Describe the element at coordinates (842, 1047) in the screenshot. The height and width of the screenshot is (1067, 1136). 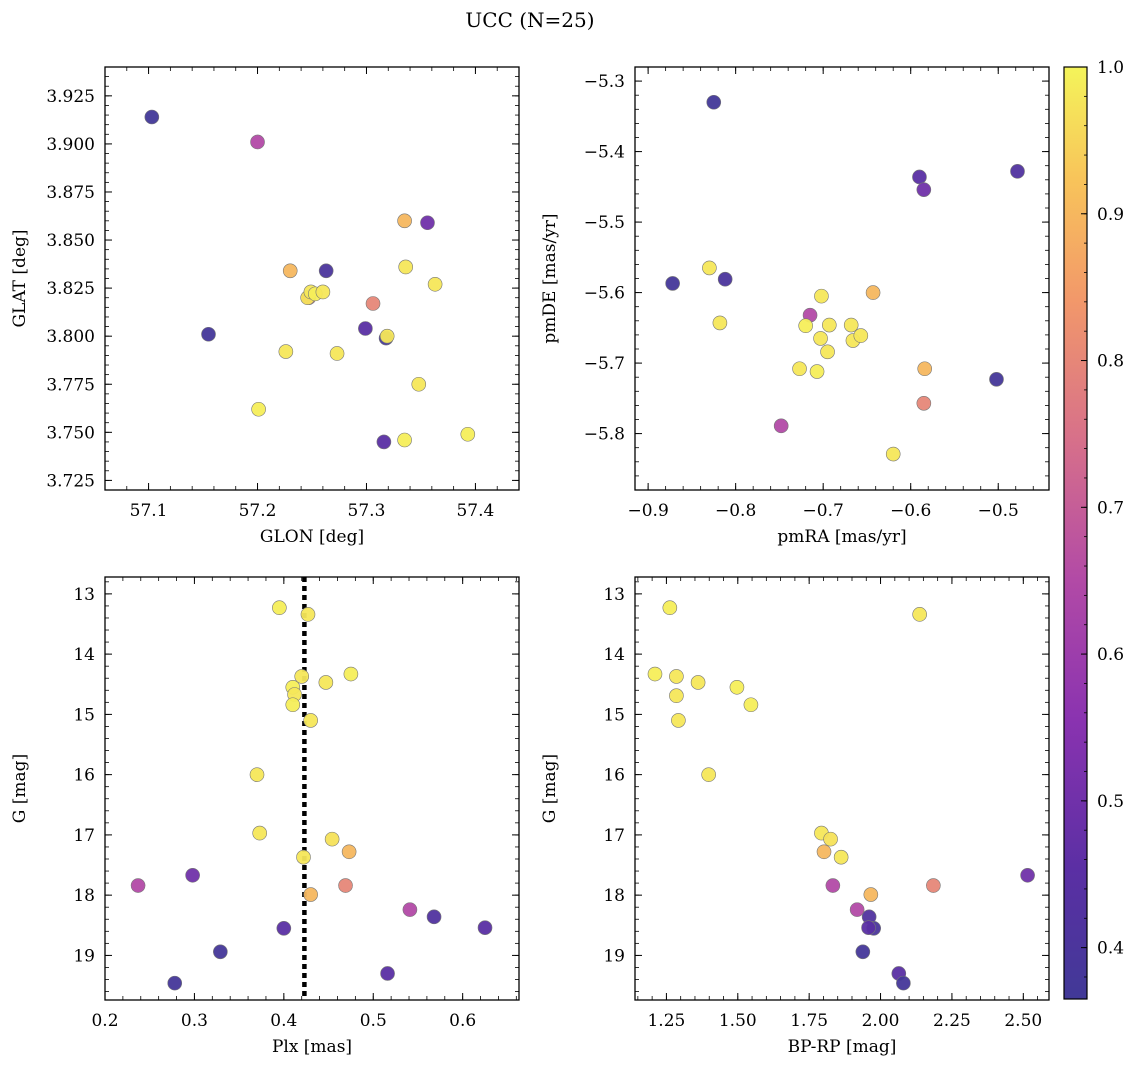
I see `x-axis-label: BP-RP [mag]` at that location.